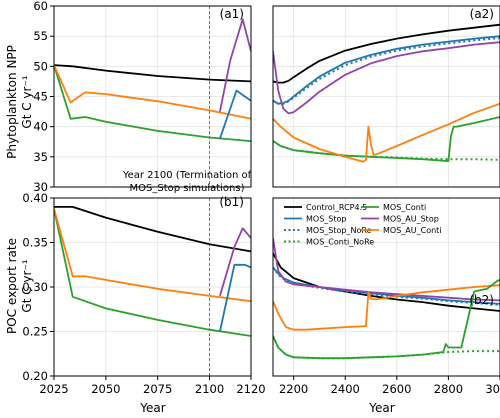 The height and width of the screenshot is (418, 500). Describe the element at coordinates (40, 6) in the screenshot. I see `y-tick-label: 60` at that location.